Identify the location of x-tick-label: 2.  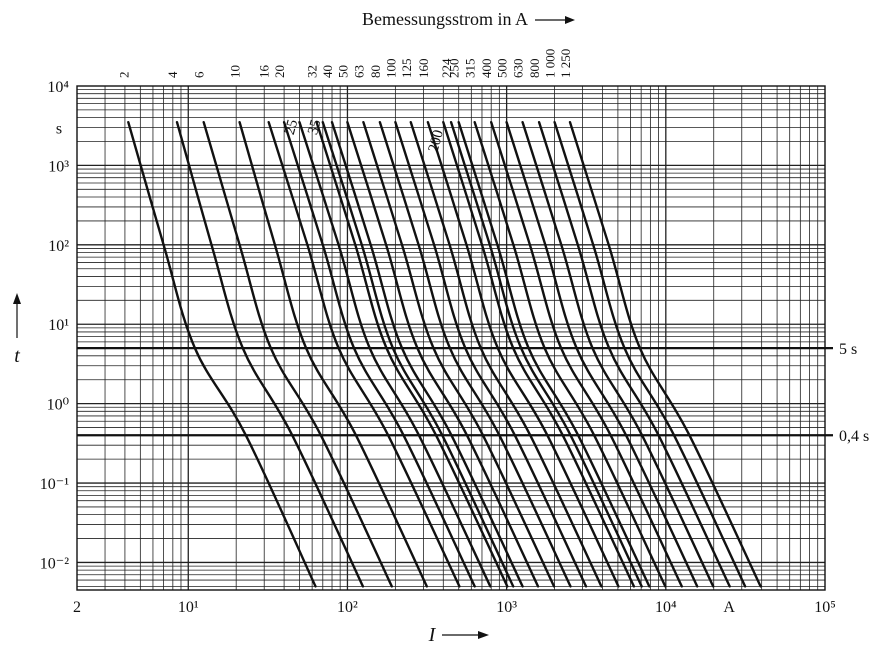
(77, 607).